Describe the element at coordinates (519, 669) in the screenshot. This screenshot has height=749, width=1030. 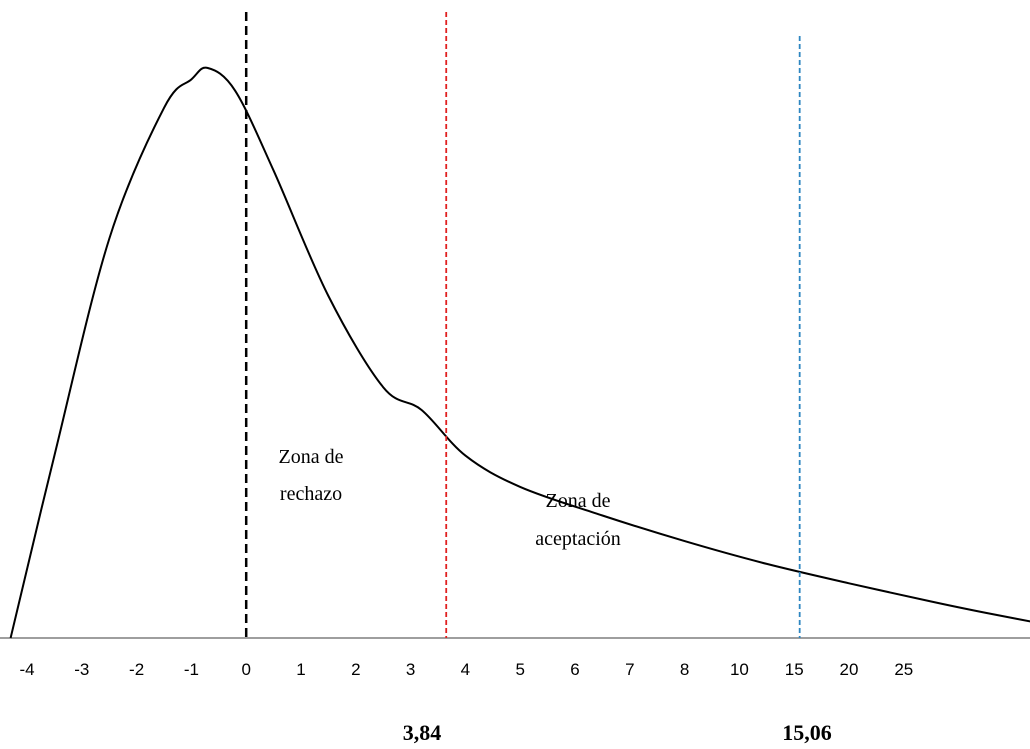
I see `x-tick-label: 5` at that location.